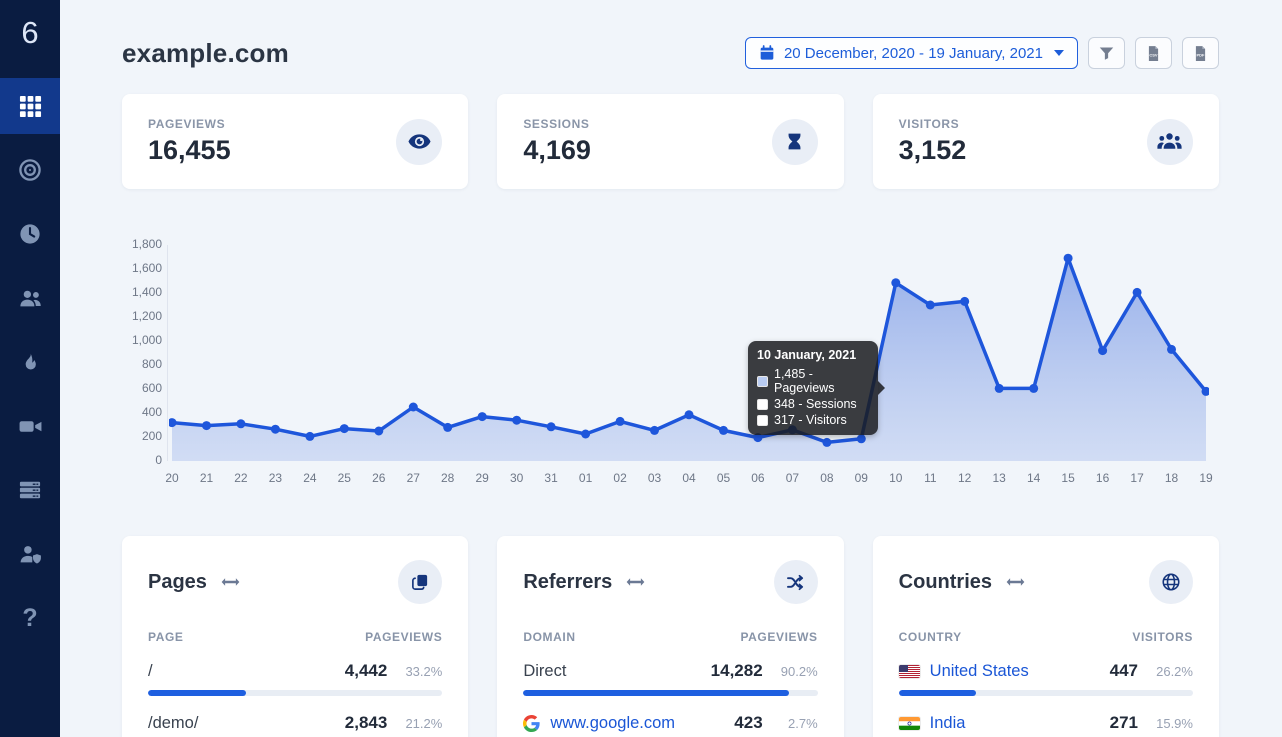 This screenshot has width=1282, height=737. I want to click on us-flag-icon, so click(909, 671).